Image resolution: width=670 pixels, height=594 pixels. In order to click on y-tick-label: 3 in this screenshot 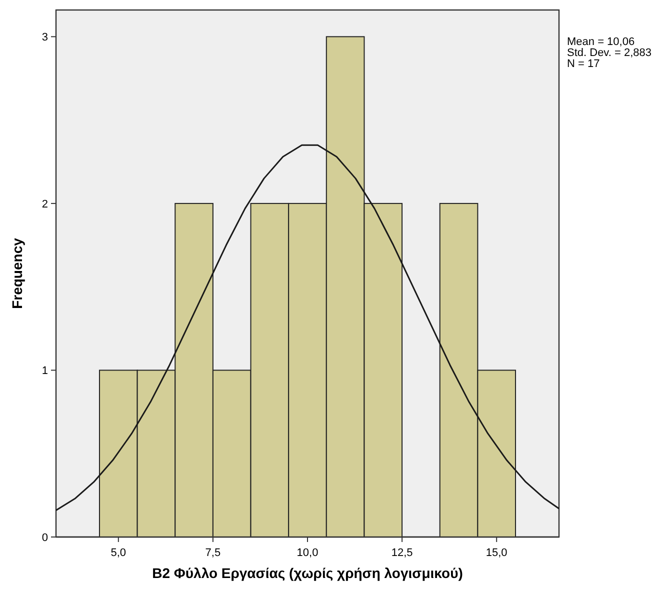, I will do `click(45, 38)`.